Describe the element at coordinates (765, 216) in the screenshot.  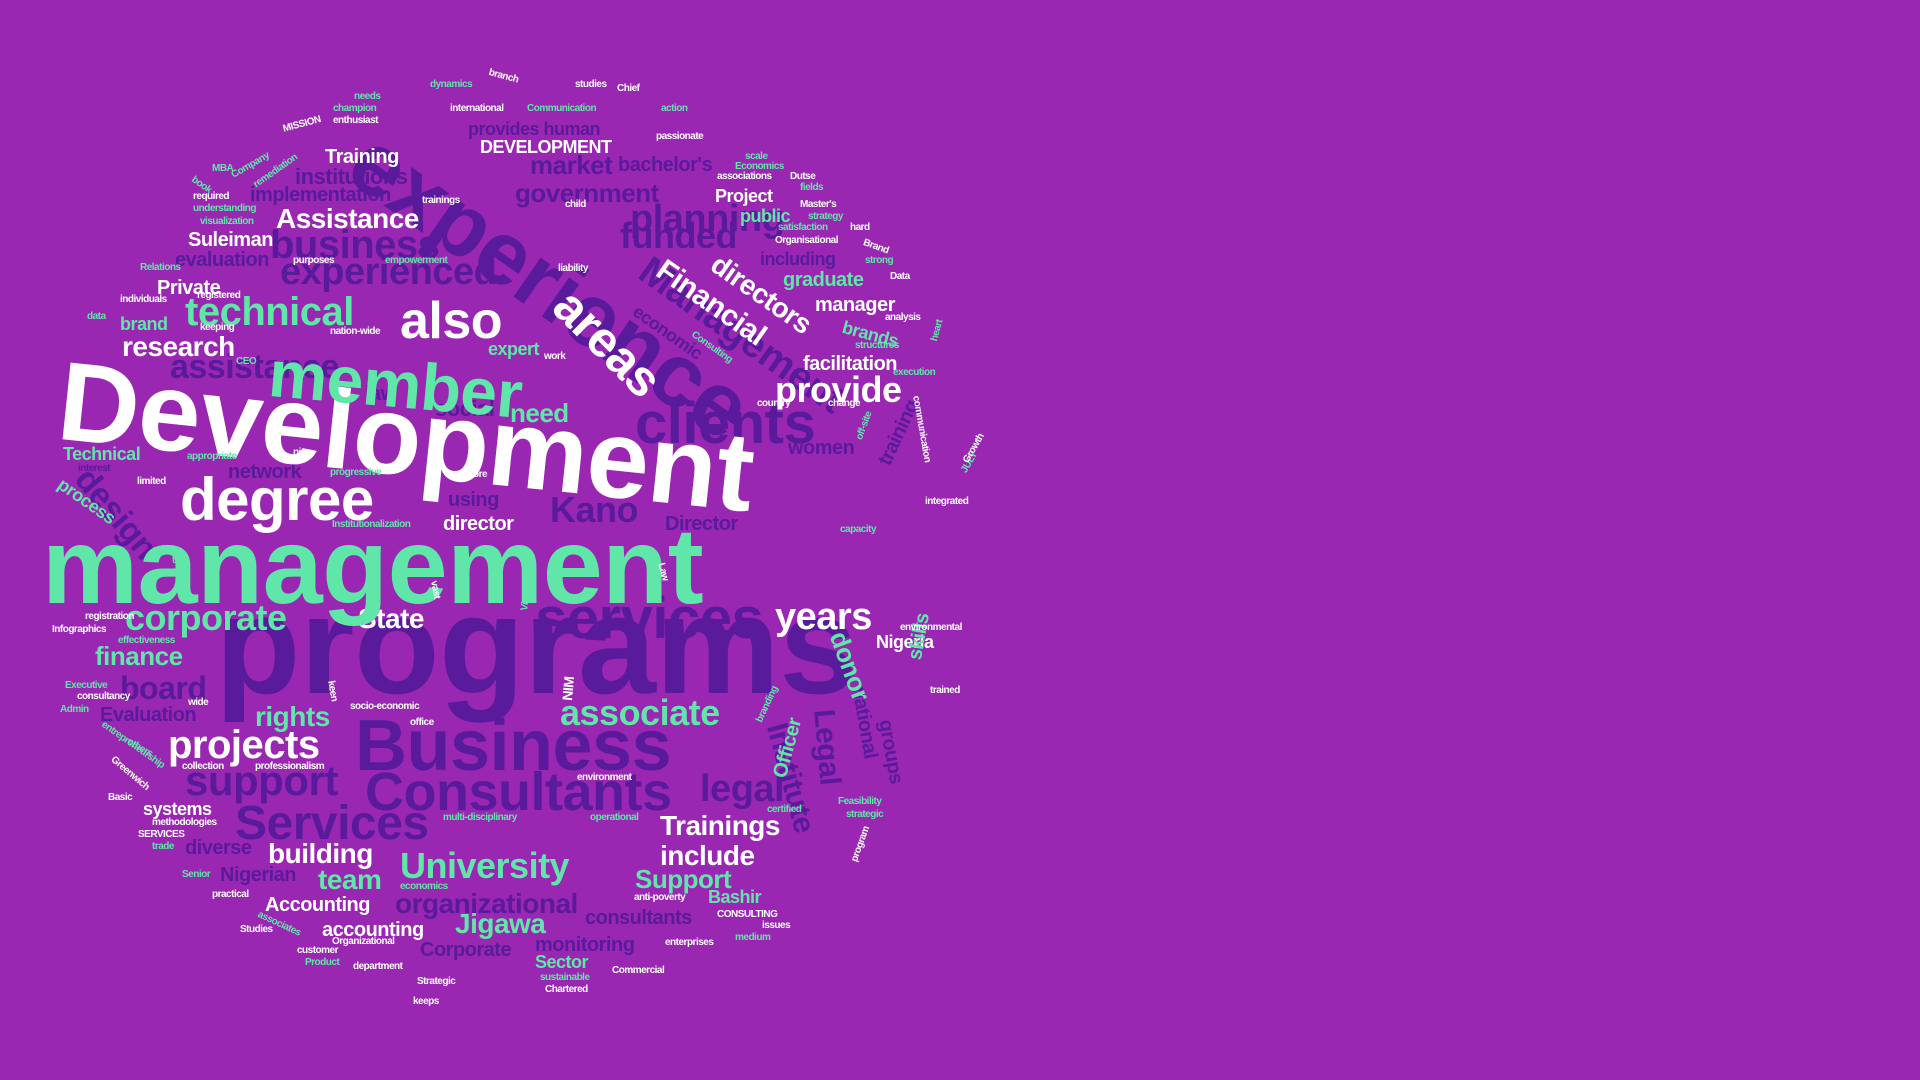
I see `cloud-word: public` at that location.